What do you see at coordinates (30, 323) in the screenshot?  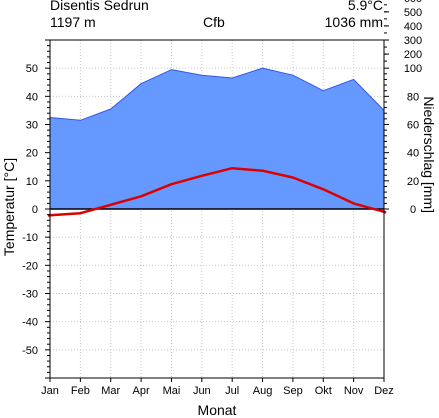 I see `left-tick-label: -40` at bounding box center [30, 323].